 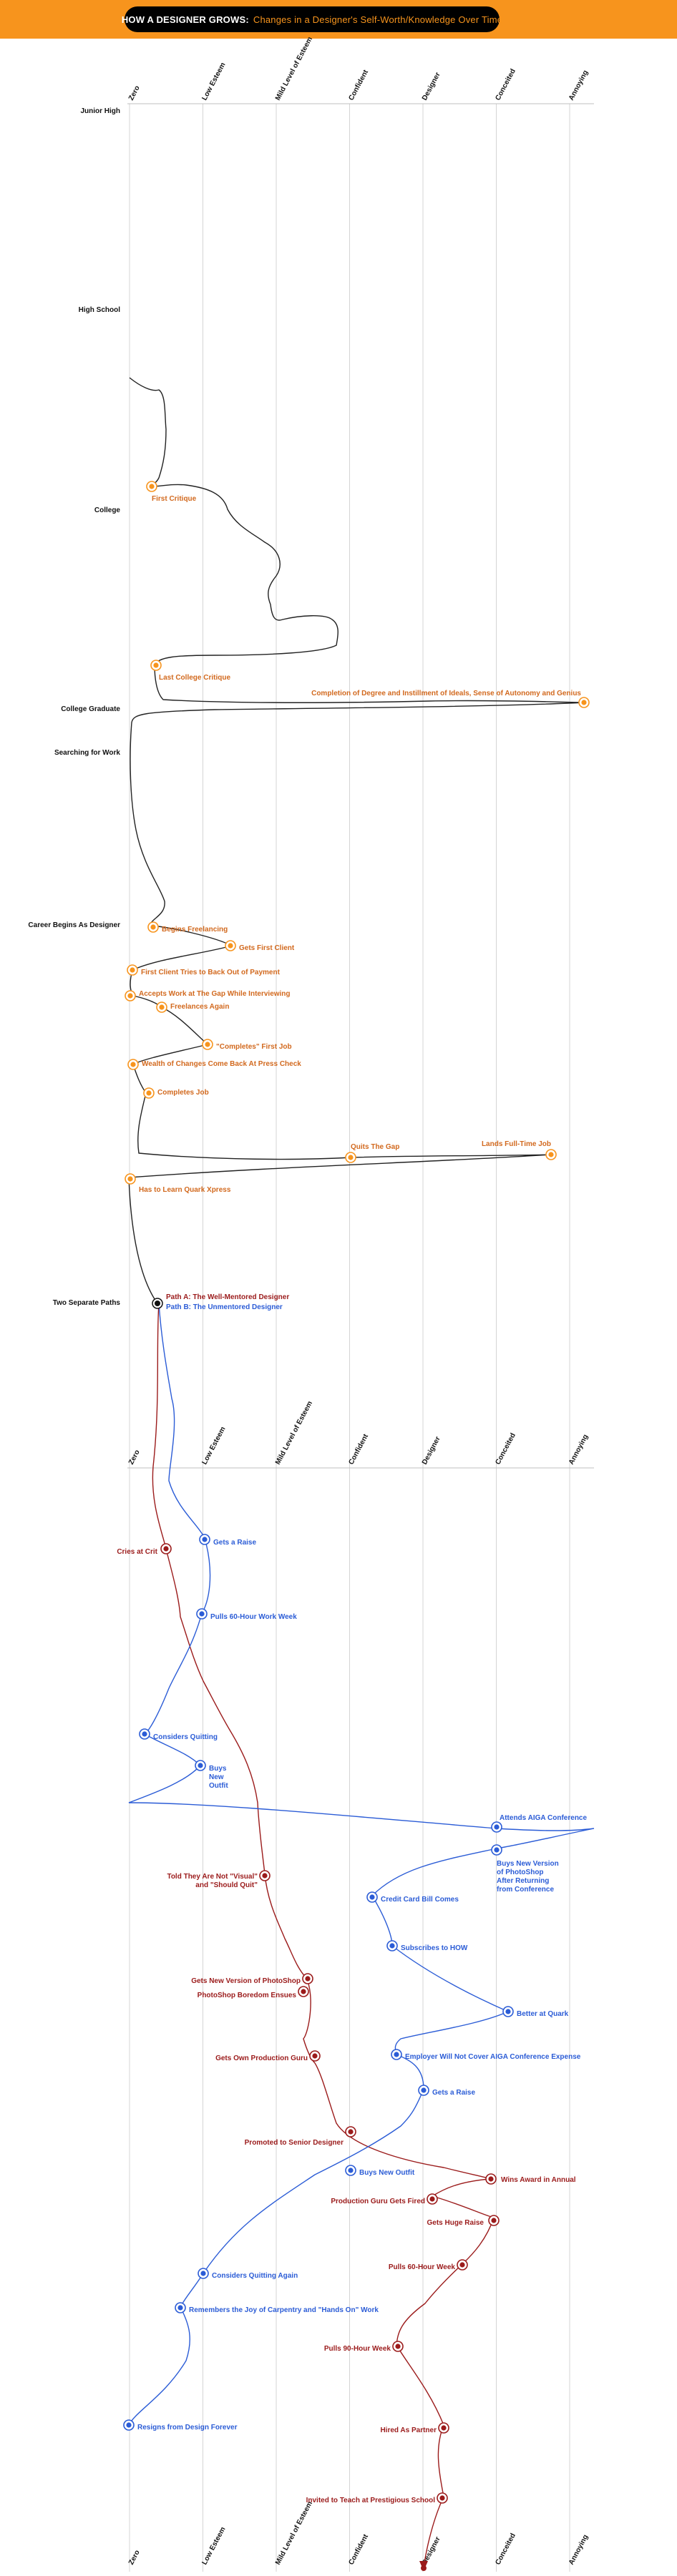 I want to click on event-label: Resigns from Design Forever, so click(x=187, y=2427).